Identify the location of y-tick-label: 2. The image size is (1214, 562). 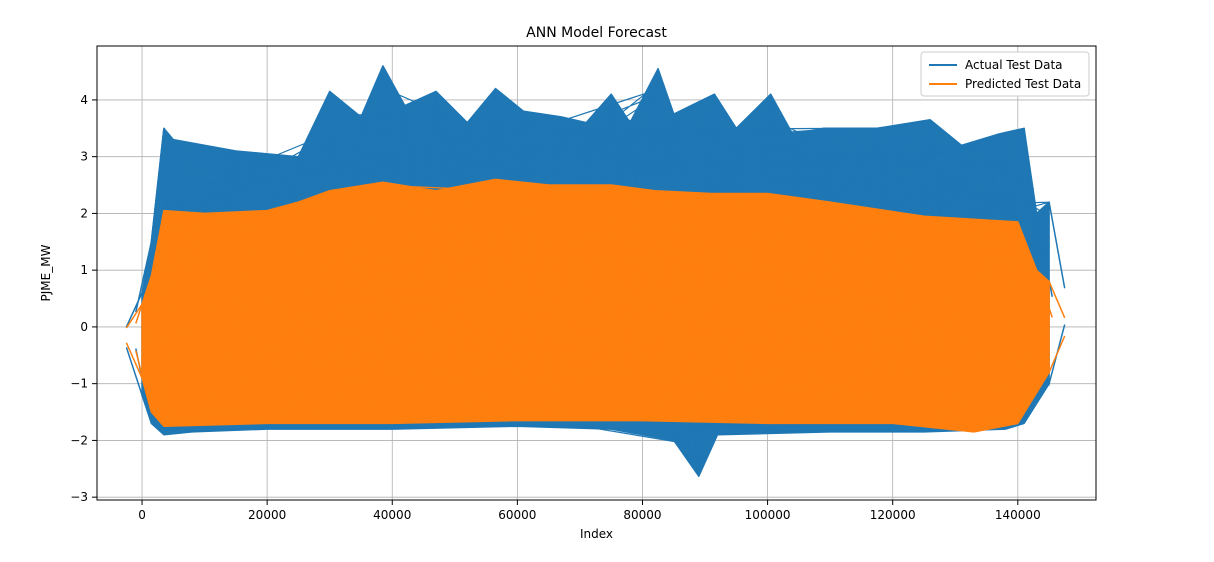
(84, 213).